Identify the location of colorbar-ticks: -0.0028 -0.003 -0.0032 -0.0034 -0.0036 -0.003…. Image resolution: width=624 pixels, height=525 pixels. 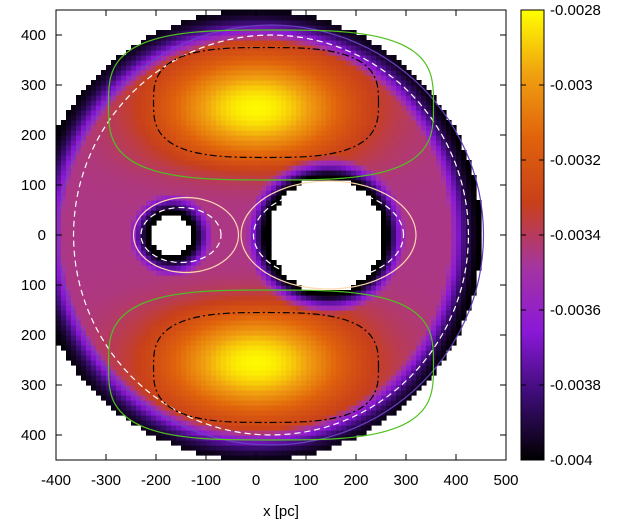
(561, 235).